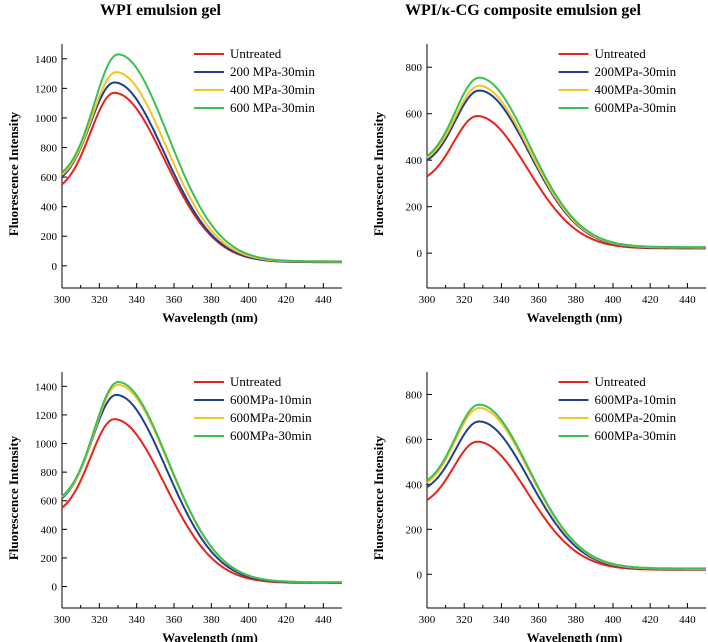 This screenshot has height=642, width=708. Describe the element at coordinates (636, 89) in the screenshot. I see `legend-label: 400MPa-30min` at that location.